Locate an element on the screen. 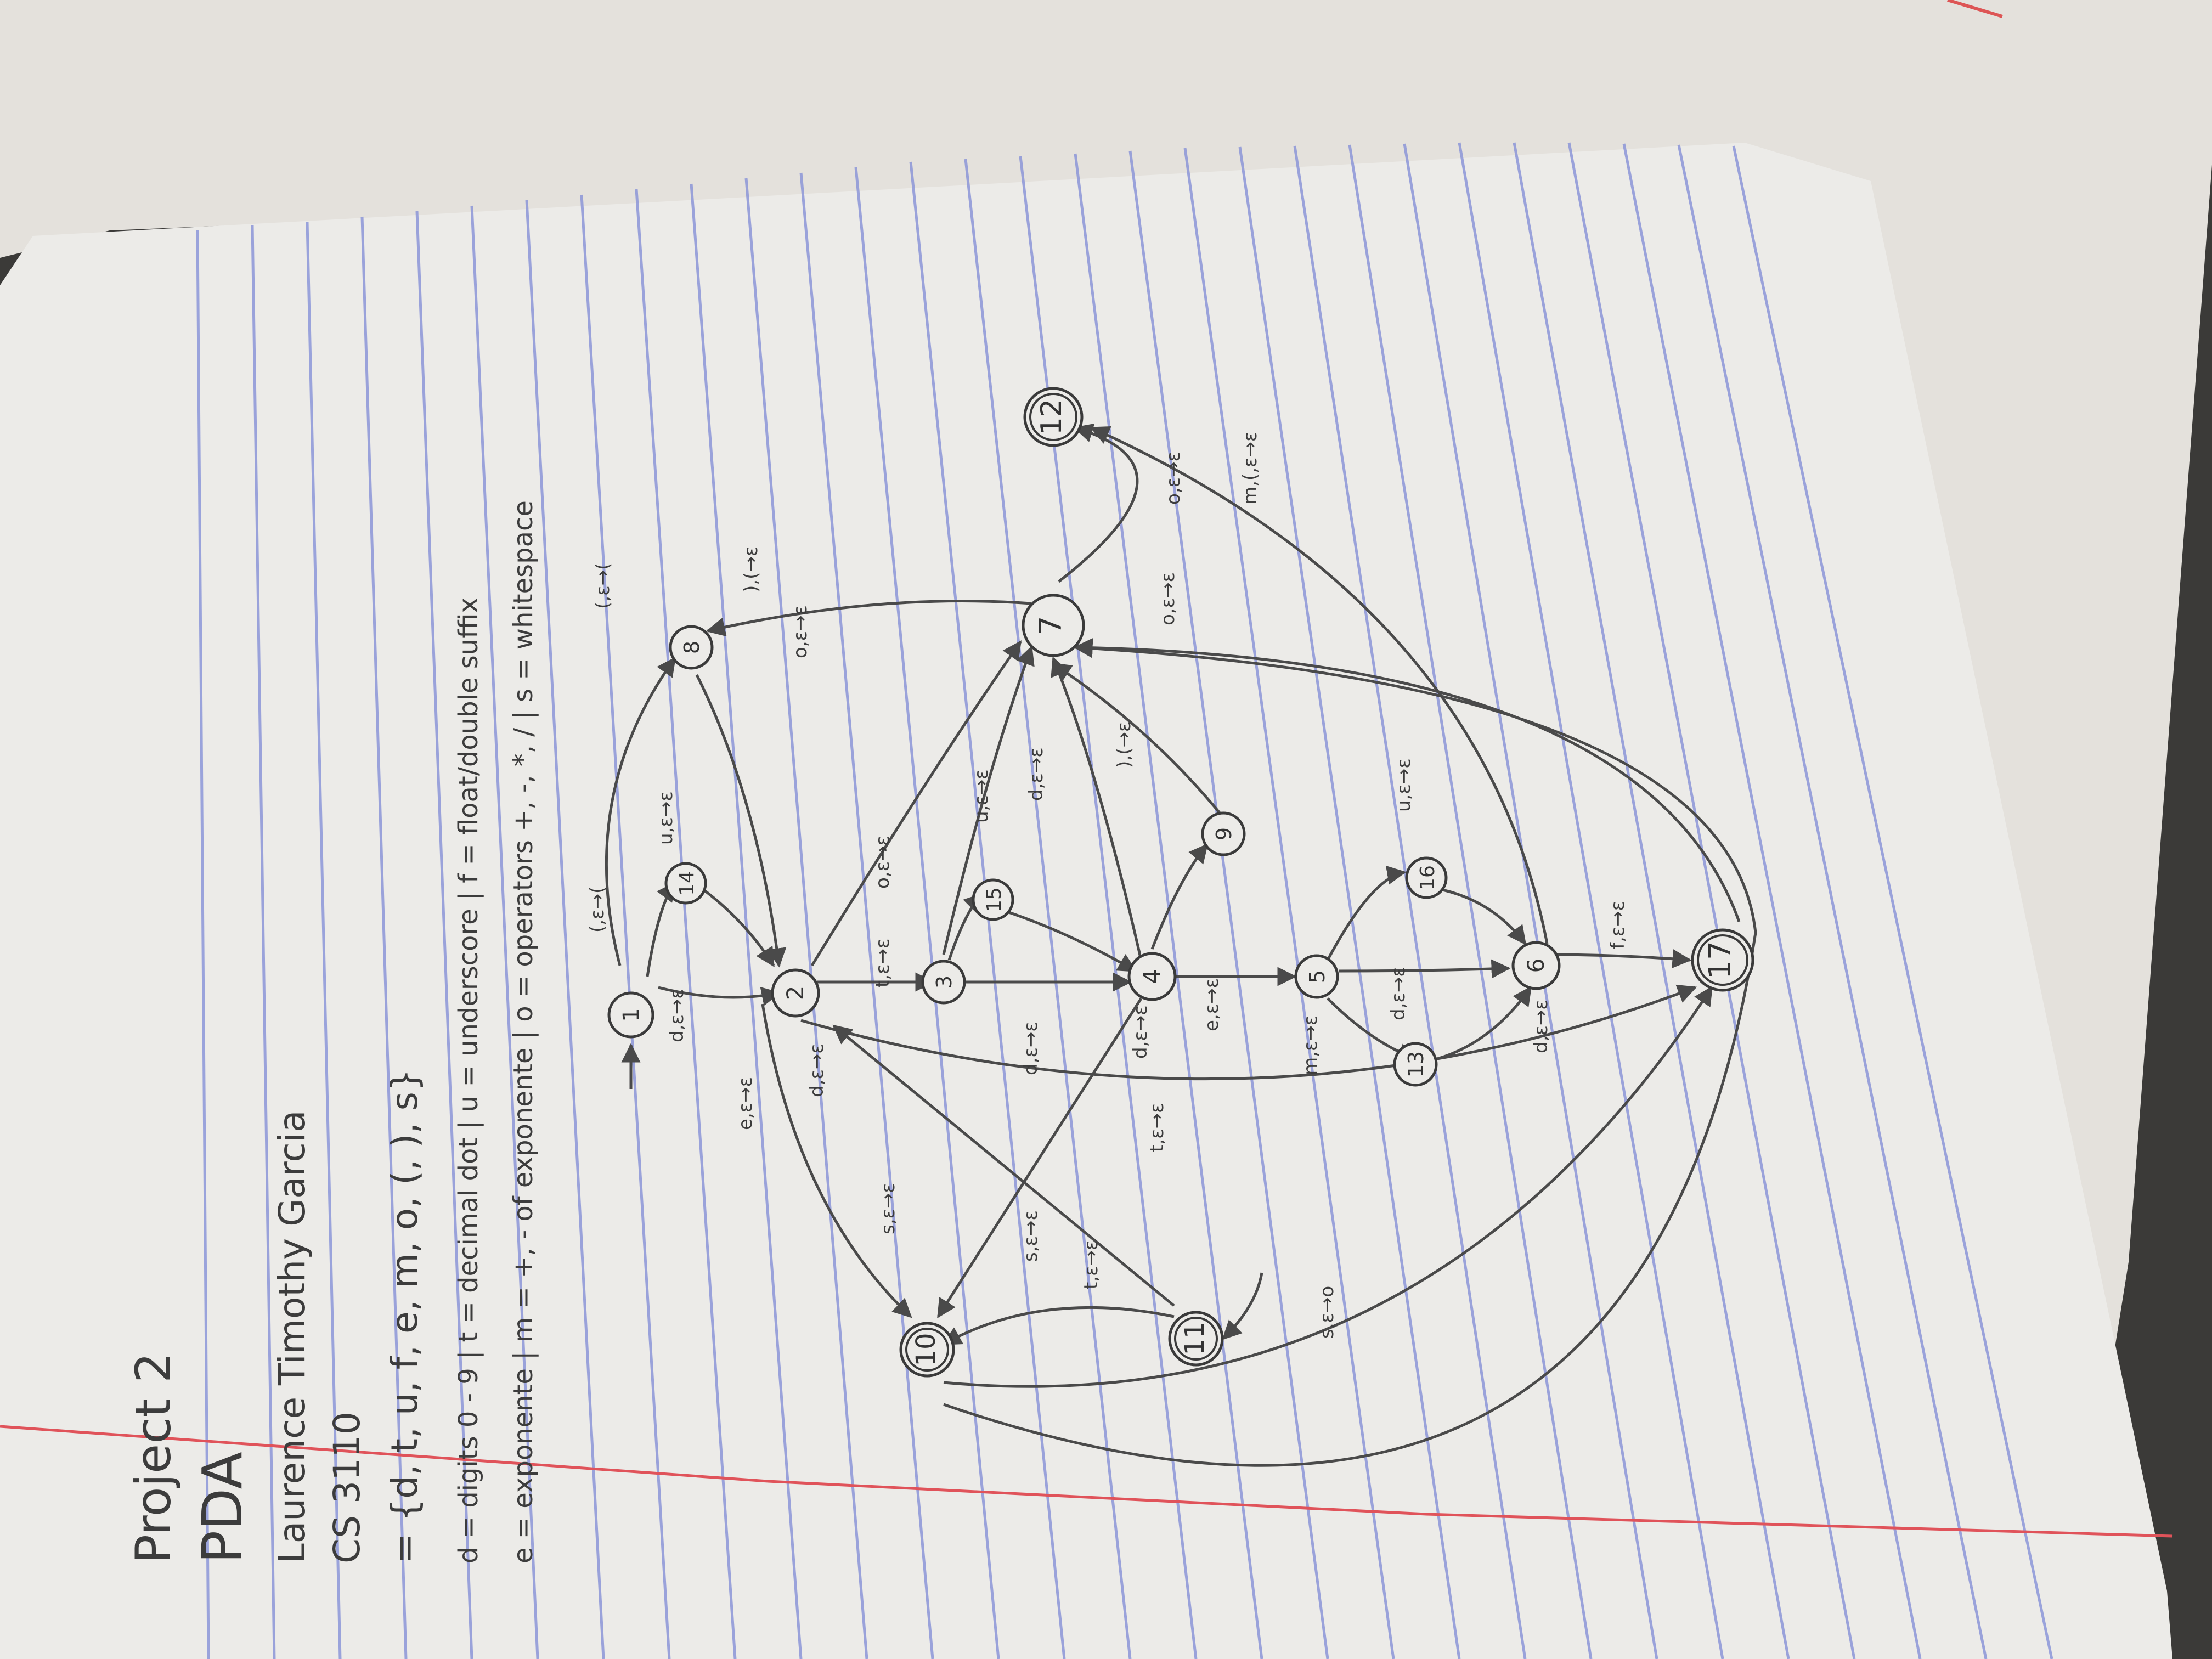  state-15: 15 is located at coordinates (993, 900).